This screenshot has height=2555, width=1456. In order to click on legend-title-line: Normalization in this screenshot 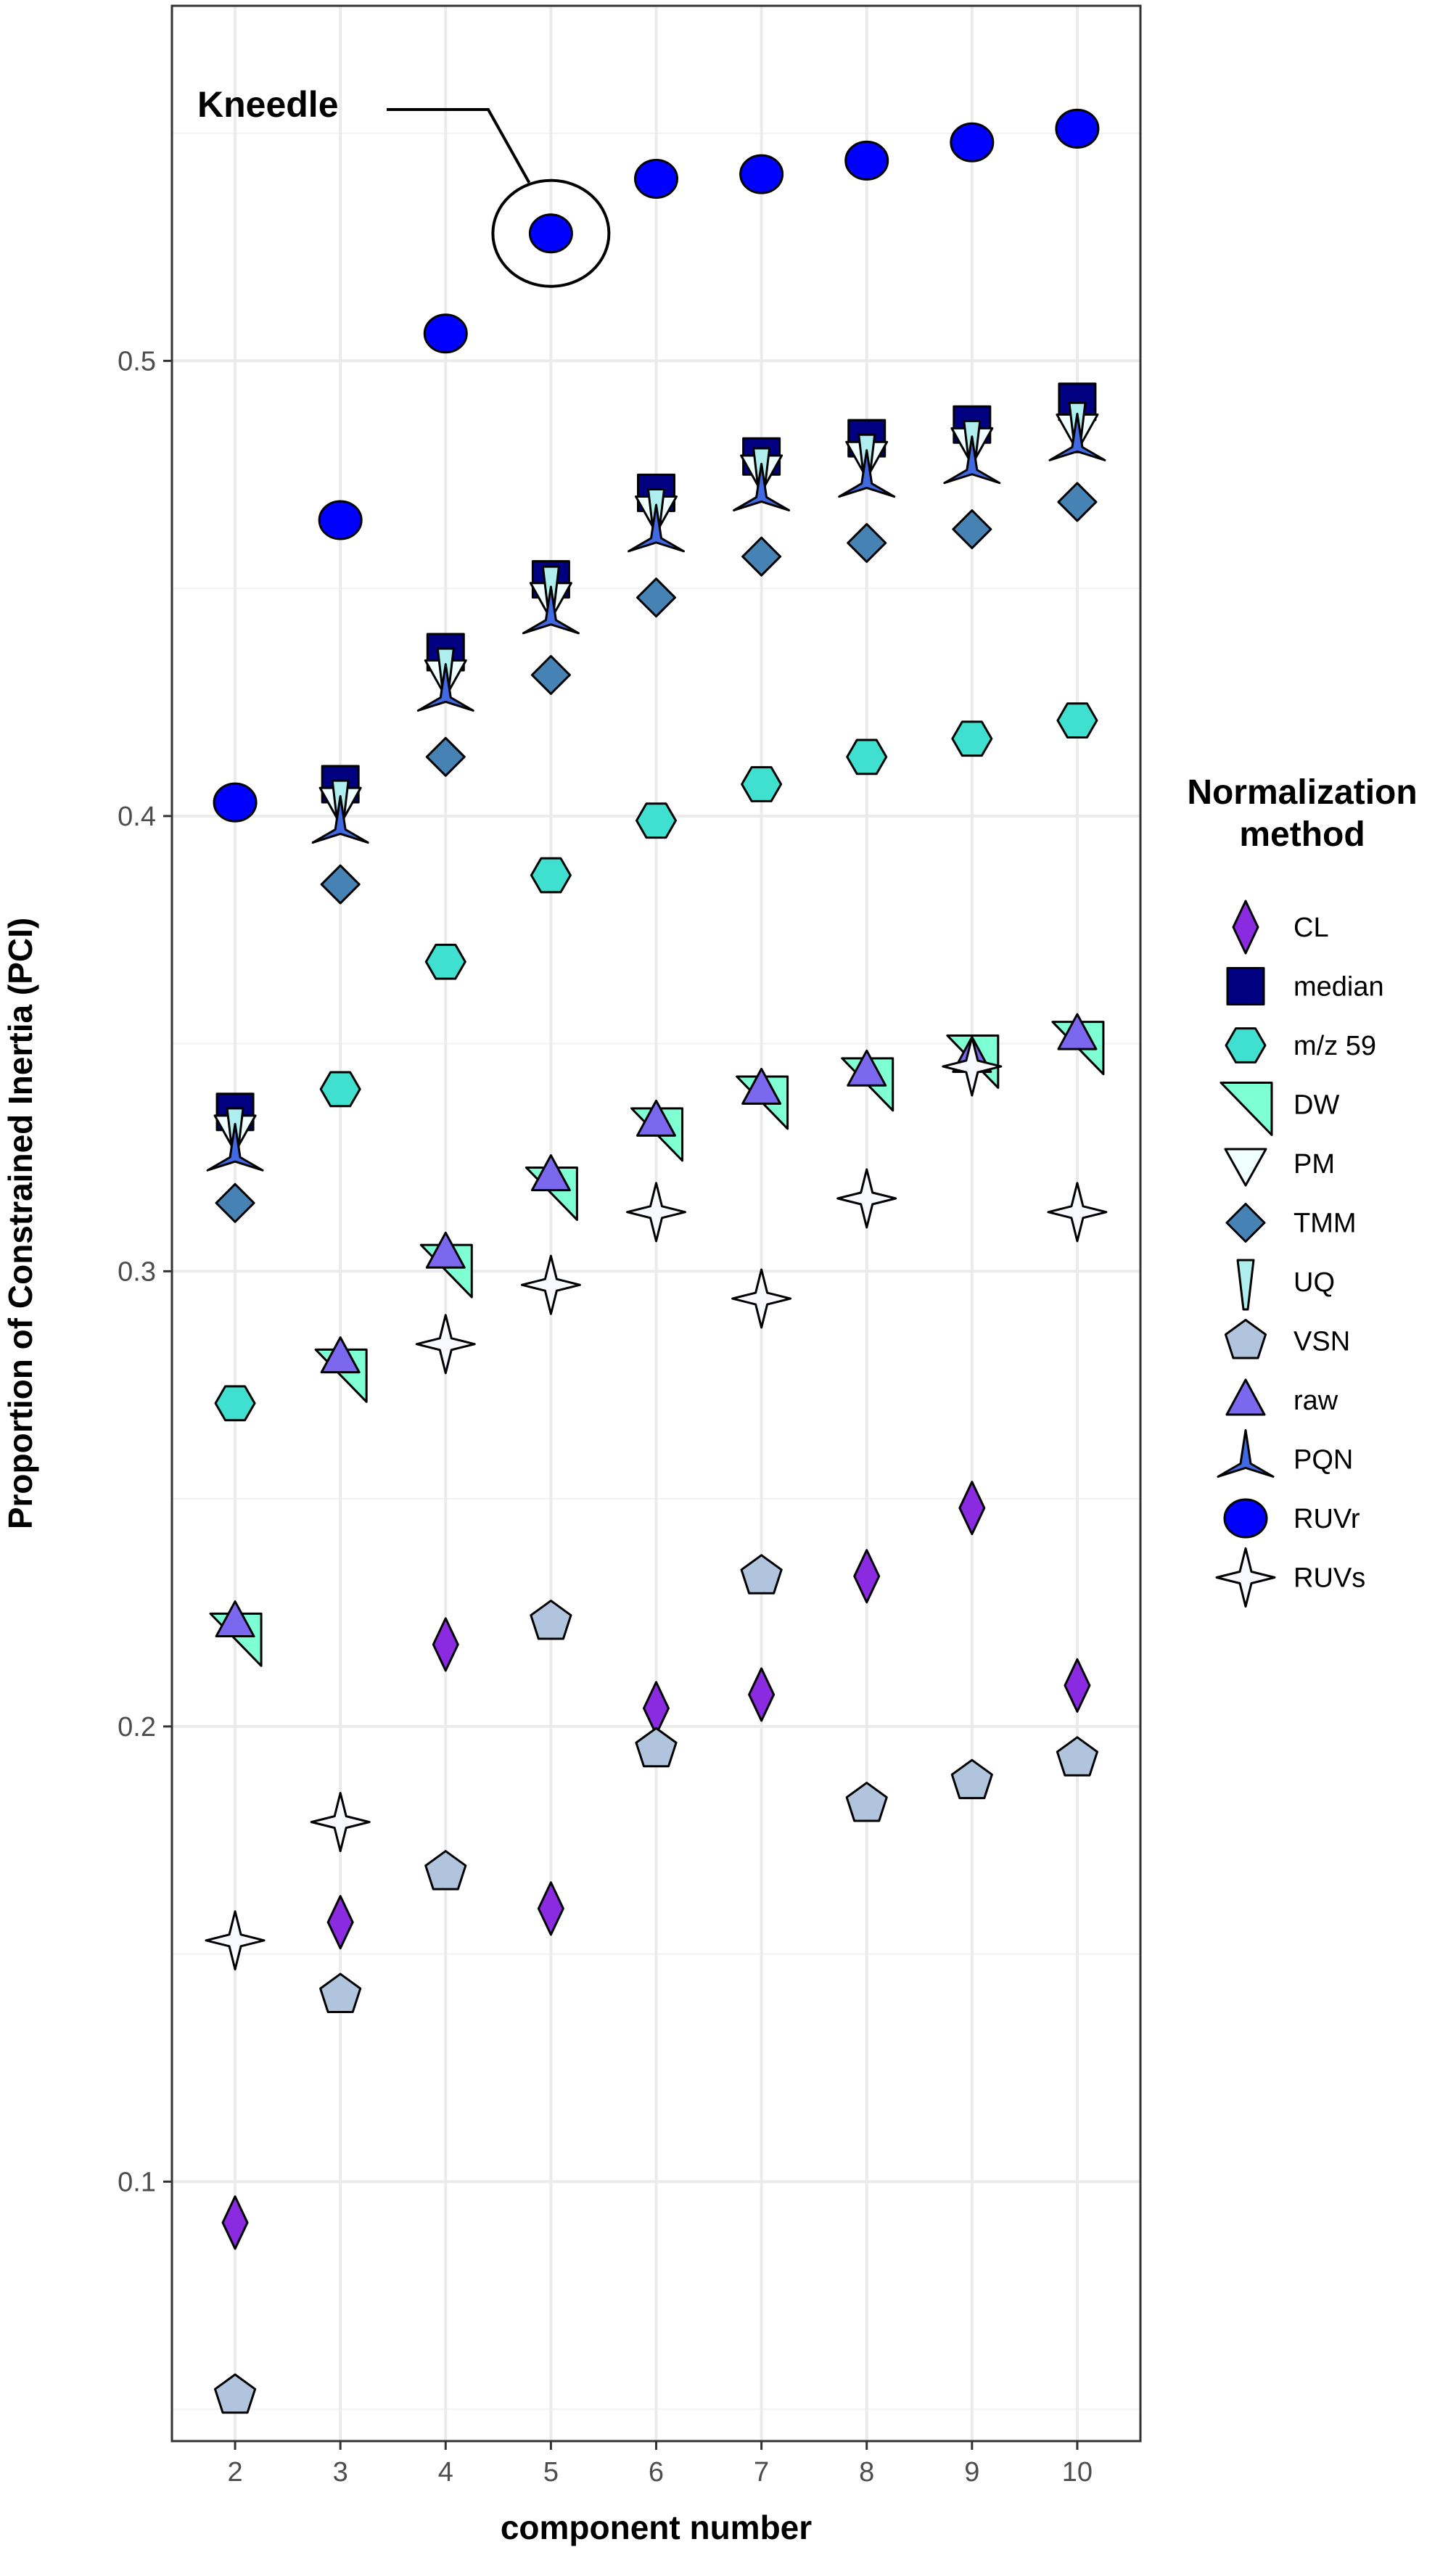, I will do `click(1302, 792)`.